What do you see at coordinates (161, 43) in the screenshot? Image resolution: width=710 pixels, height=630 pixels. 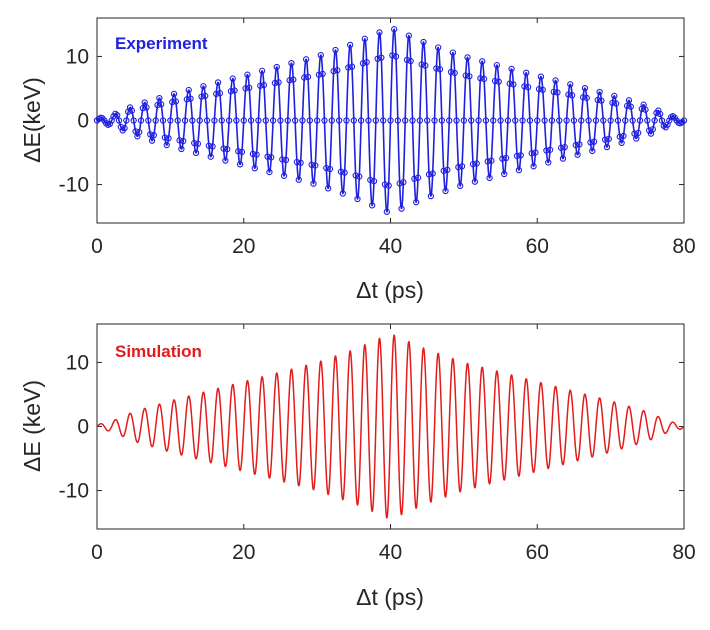 I see `legend-label: Experiment` at bounding box center [161, 43].